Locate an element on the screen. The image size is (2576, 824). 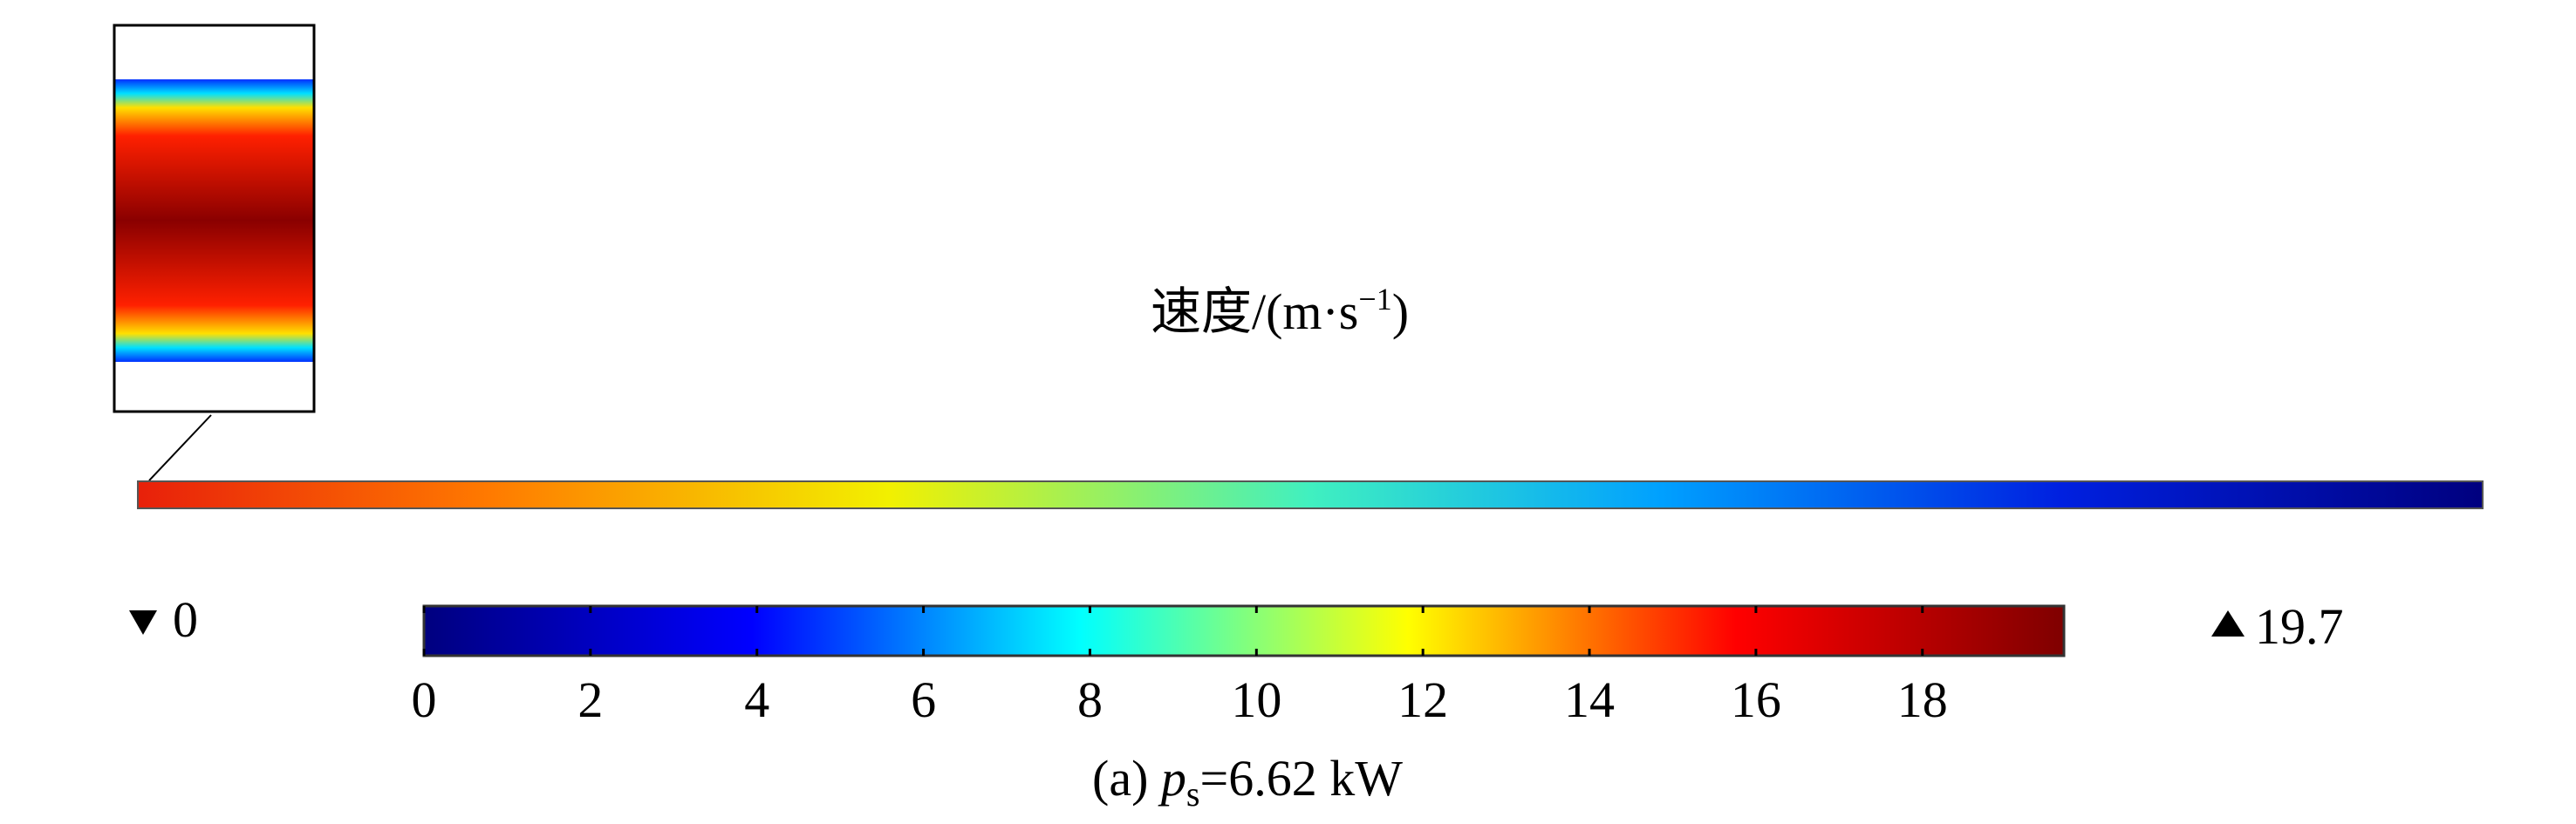
x-tick-label: 10 is located at coordinates (1256, 699).